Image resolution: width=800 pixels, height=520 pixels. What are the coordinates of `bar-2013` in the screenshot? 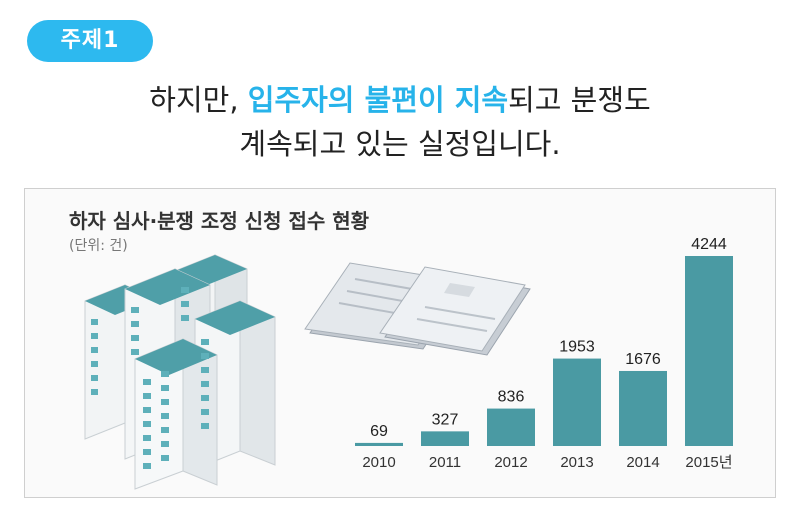 It's located at (577, 402).